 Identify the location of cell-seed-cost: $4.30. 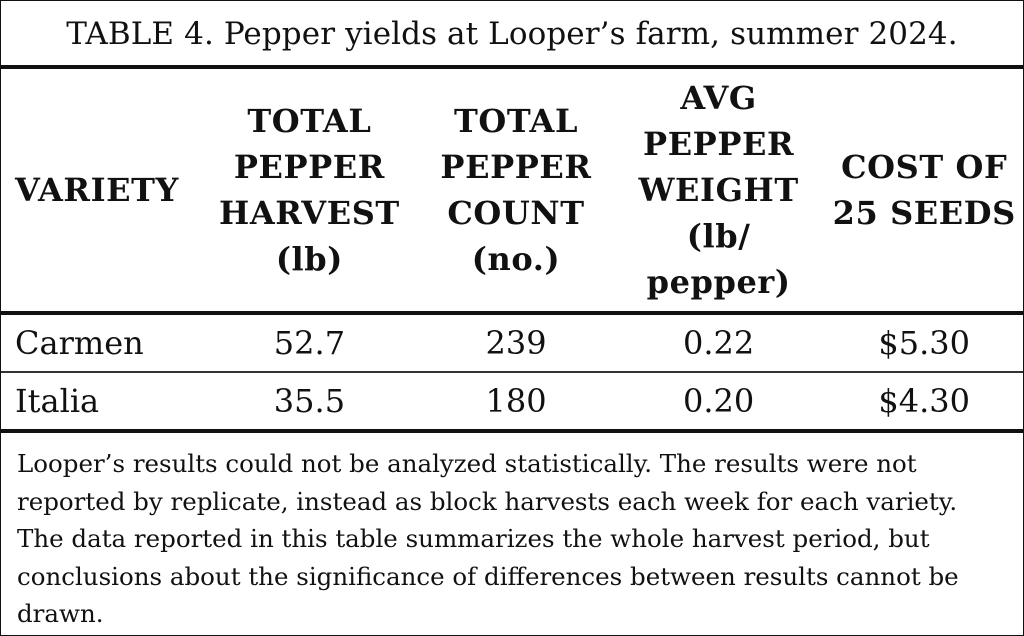
(924, 401).